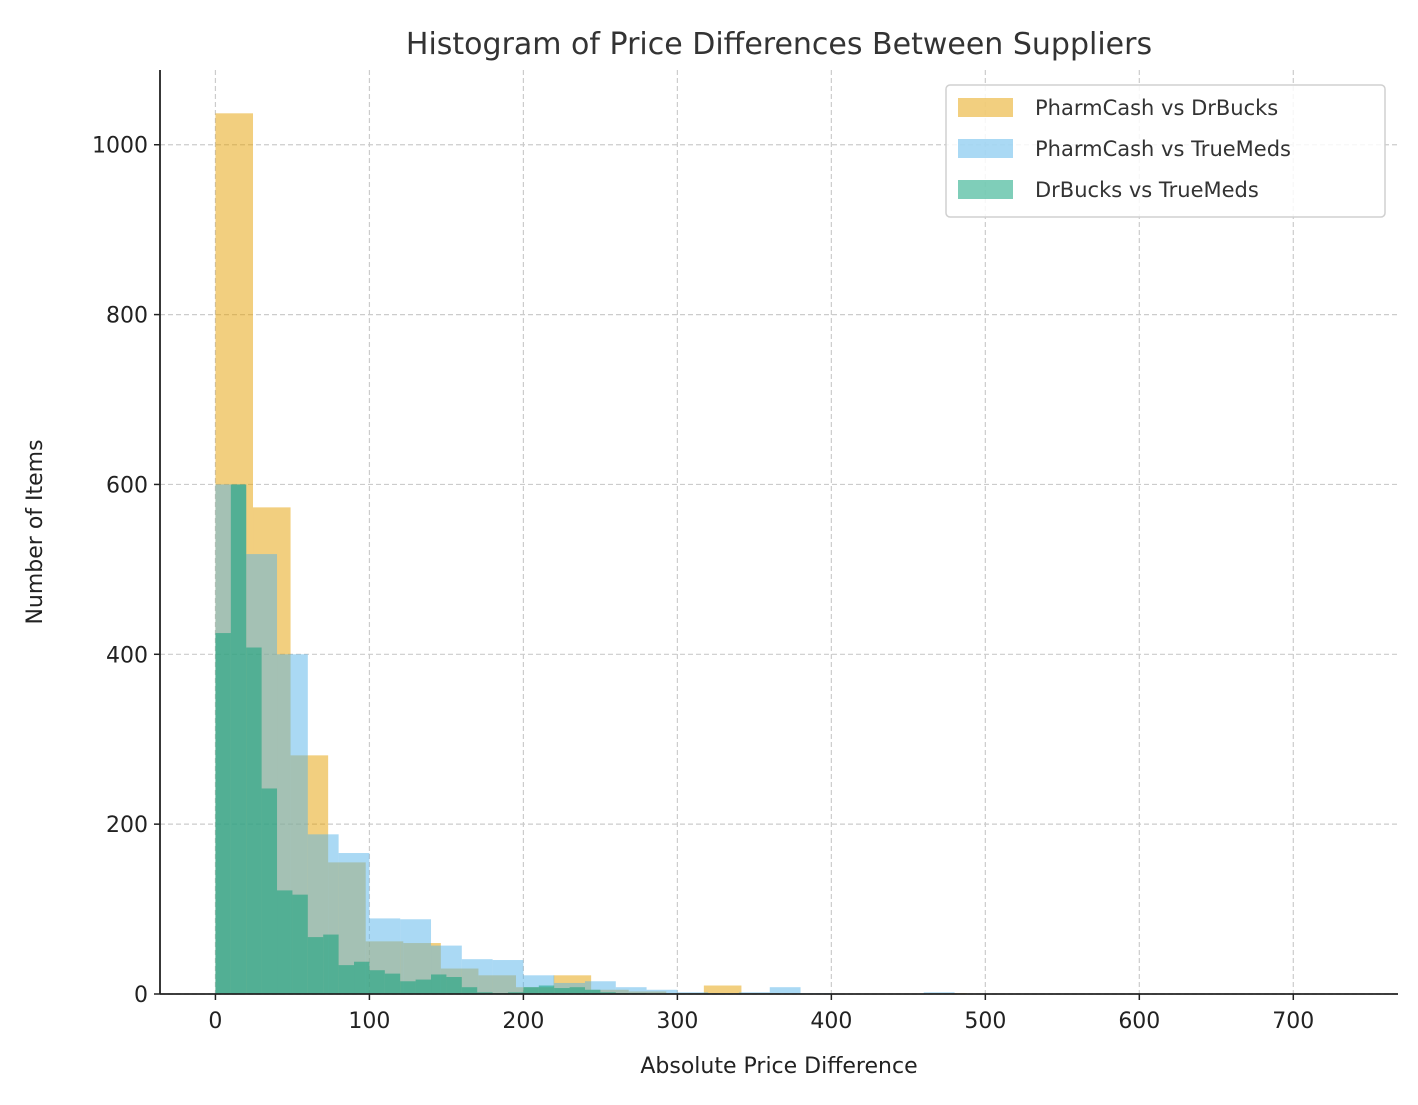 The width and height of the screenshot is (1418, 1105). What do you see at coordinates (1147, 190) in the screenshot?
I see `legend-label: DrBucks vs TrueMeds` at bounding box center [1147, 190].